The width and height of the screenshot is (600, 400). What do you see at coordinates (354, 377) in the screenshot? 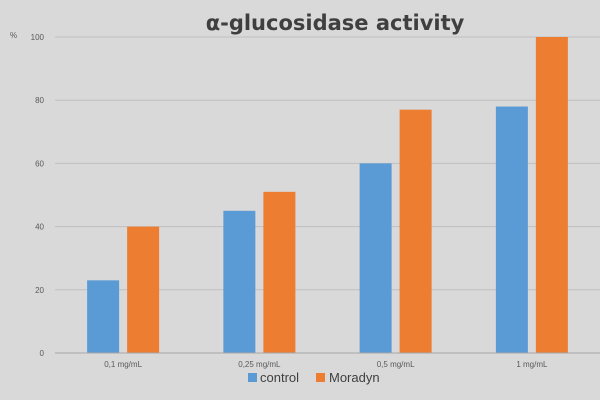
I see `legend-label-moradyn: Moradyn` at bounding box center [354, 377].